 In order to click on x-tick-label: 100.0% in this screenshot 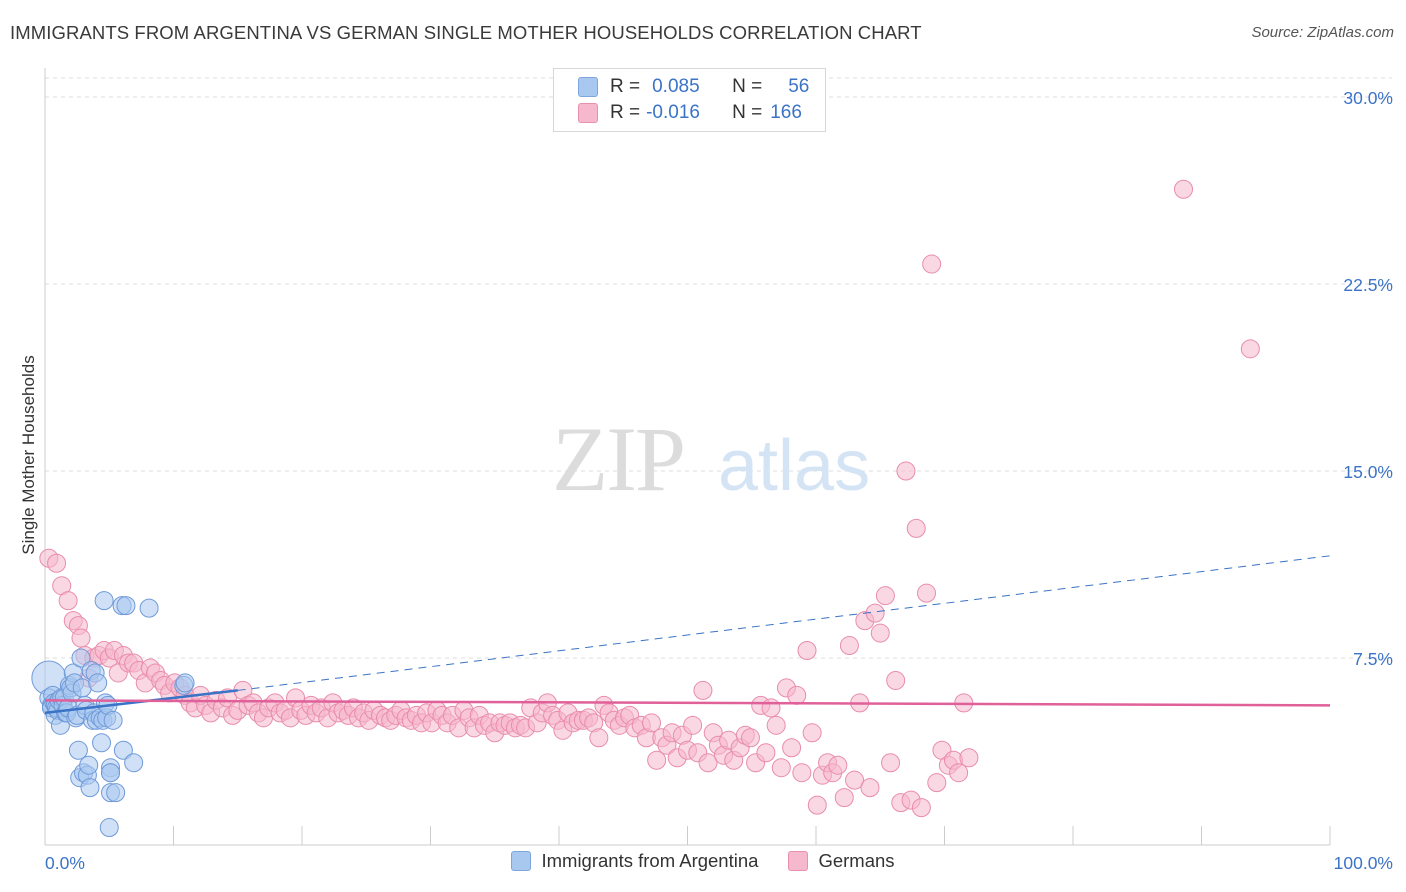, I will do `click(1363, 863)`.